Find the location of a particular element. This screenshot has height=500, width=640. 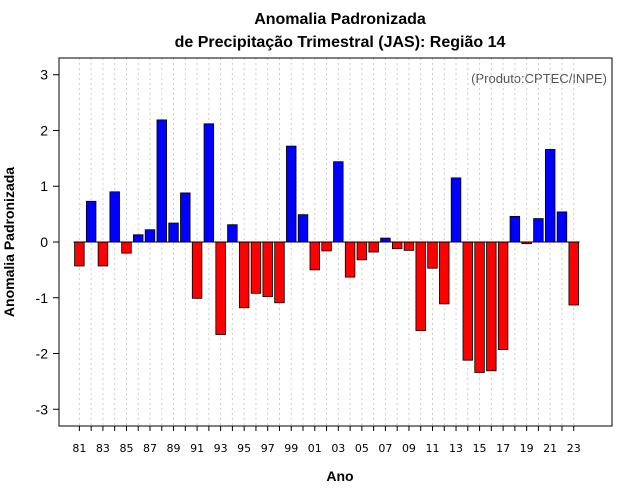

x-tick-label: 99 is located at coordinates (291, 448).